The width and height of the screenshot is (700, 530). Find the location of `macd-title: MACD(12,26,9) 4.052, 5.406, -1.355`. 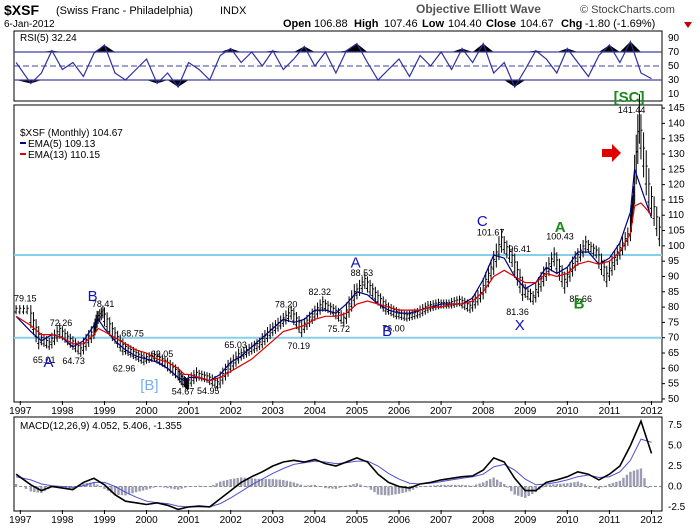

macd-title: MACD(12,26,9) 4.052, 5.406, -1.355 is located at coordinates (101, 426).